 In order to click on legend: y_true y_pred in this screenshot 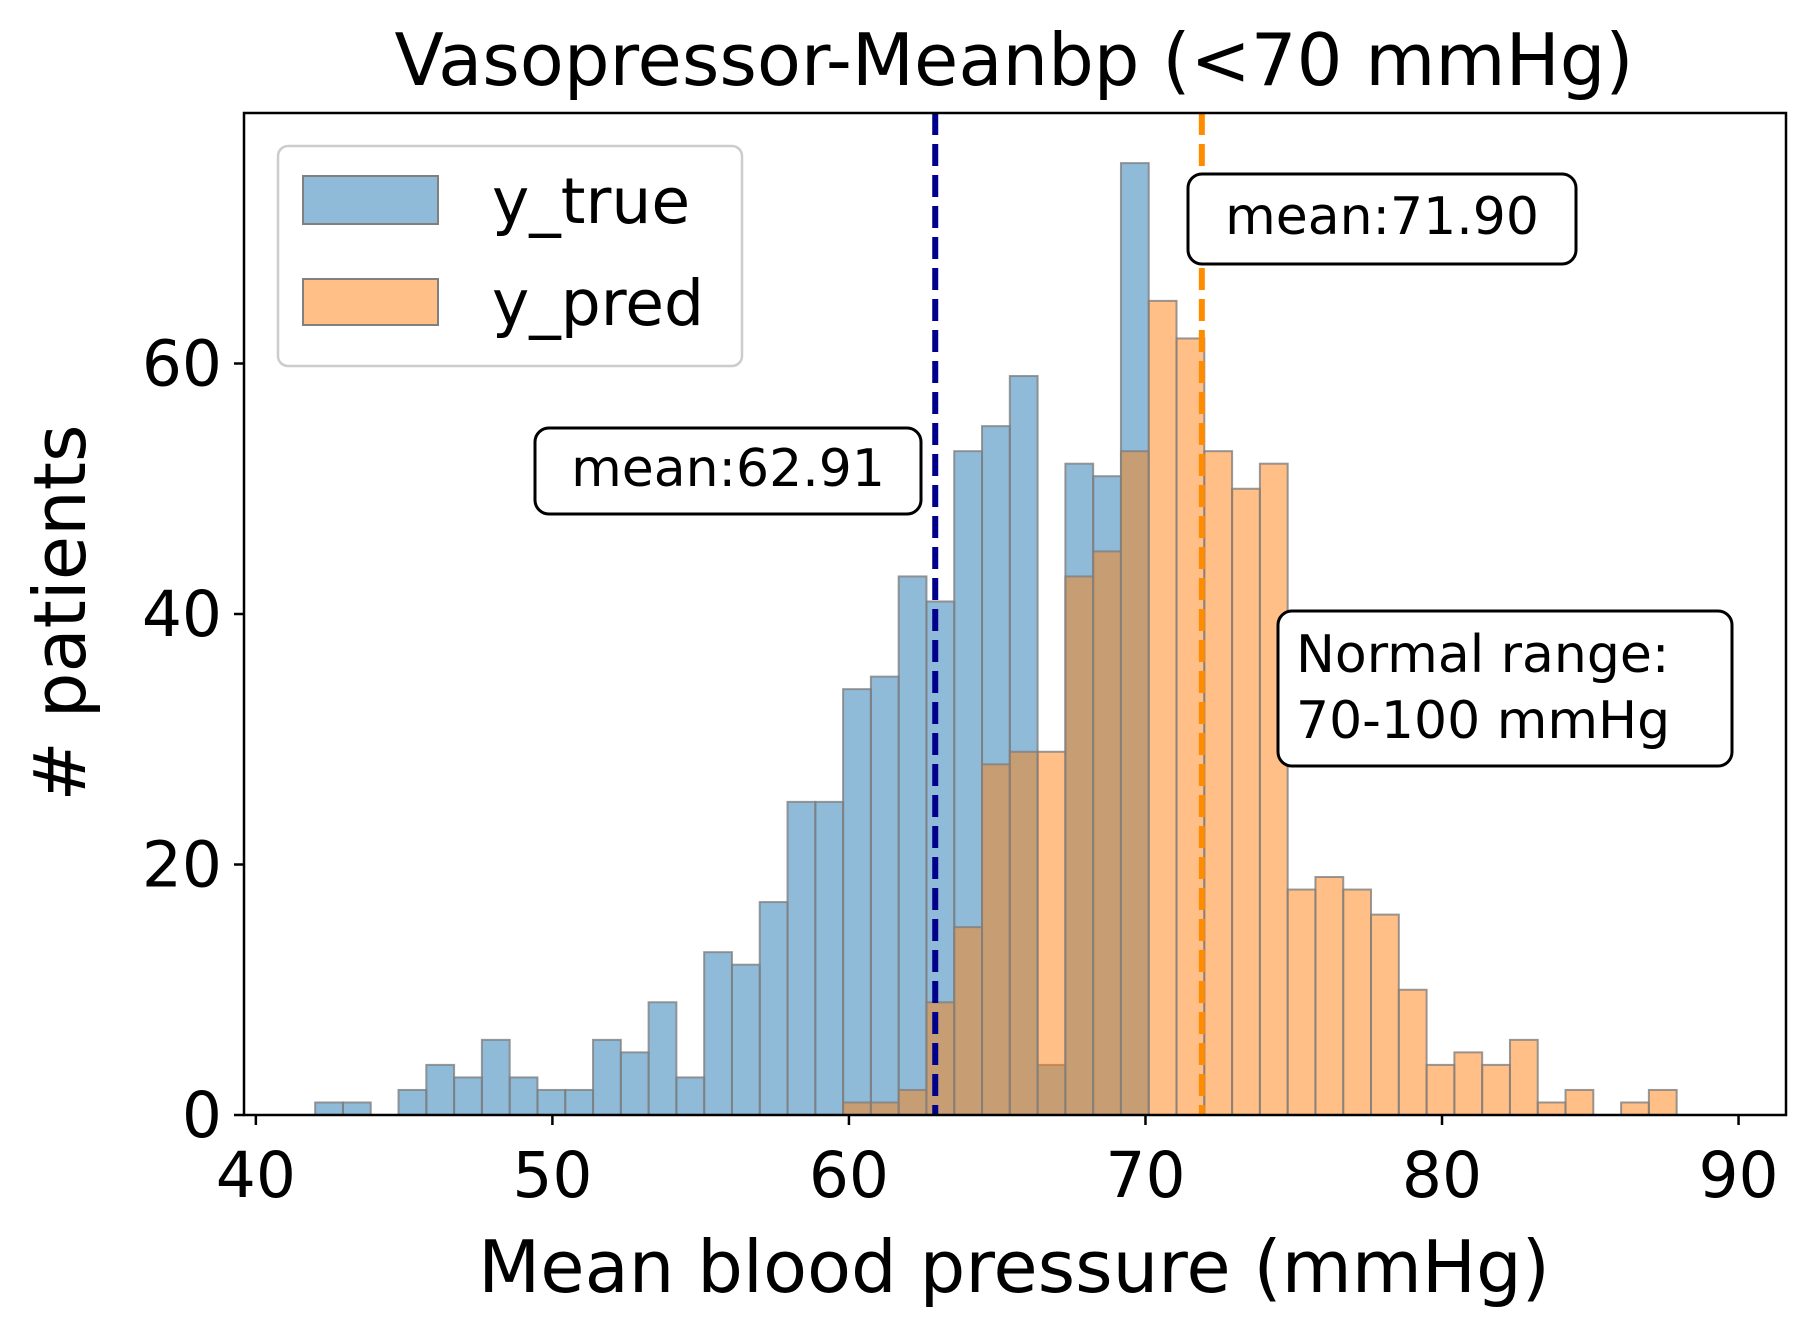, I will do `click(510, 256)`.